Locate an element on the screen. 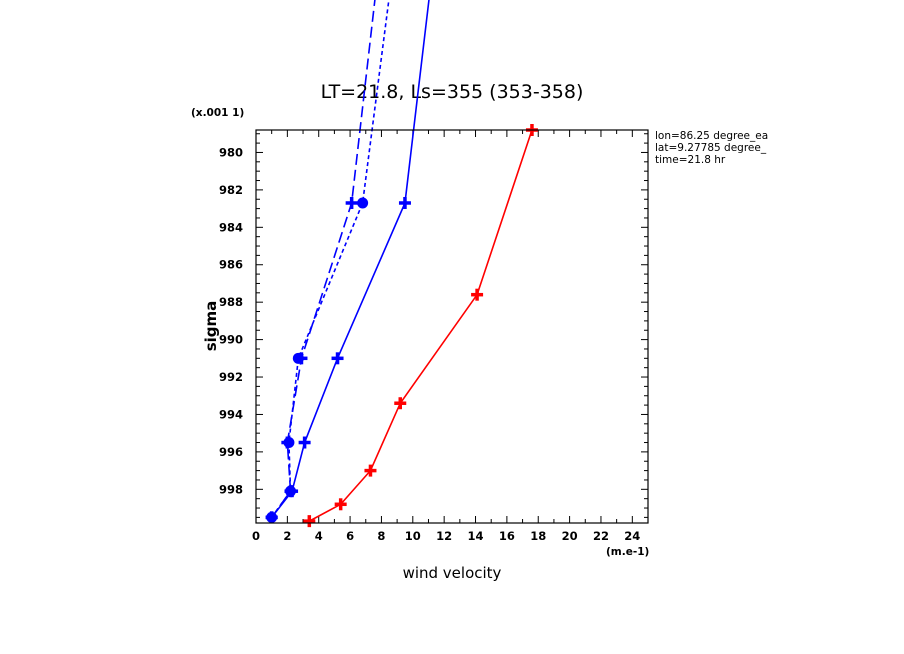 This screenshot has width=904, height=654. y-tick-label: 986 is located at coordinates (231, 265).